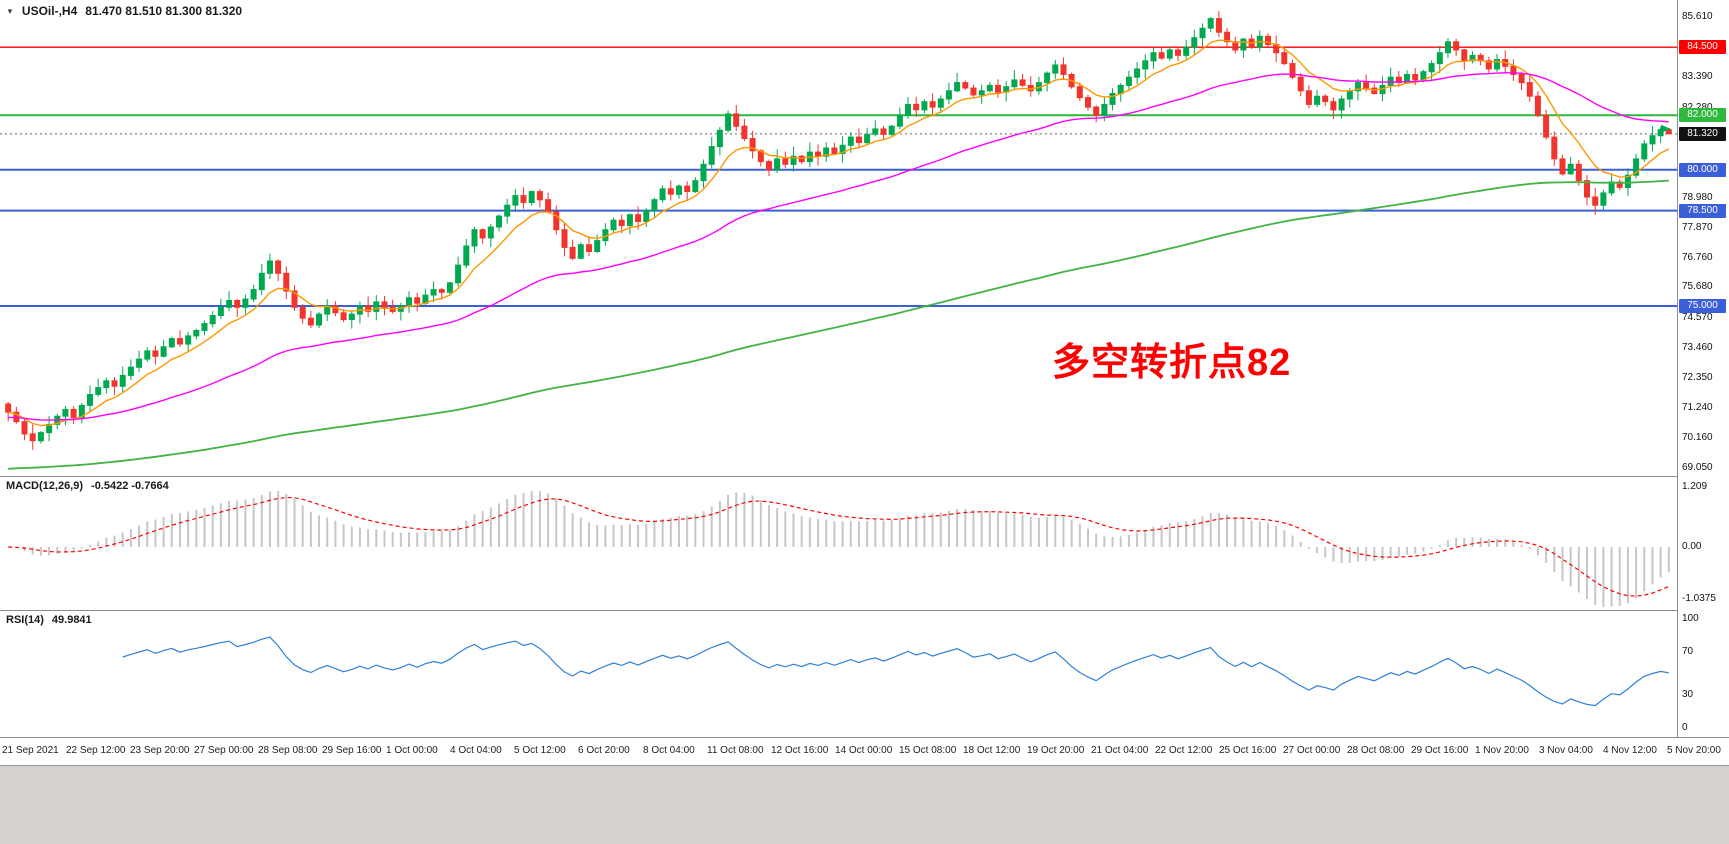  What do you see at coordinates (1694, 750) in the screenshot?
I see `time-axis-label: 5 Nov 20:00` at bounding box center [1694, 750].